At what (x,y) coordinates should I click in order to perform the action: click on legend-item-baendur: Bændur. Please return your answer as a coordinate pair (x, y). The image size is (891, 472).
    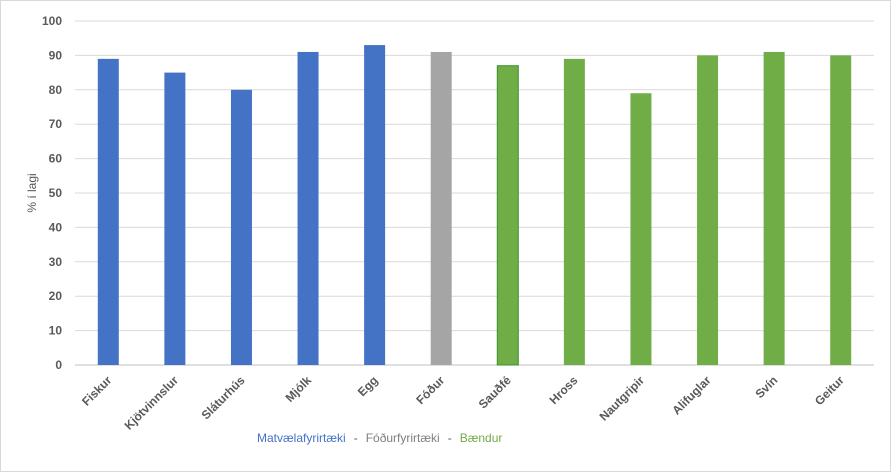
    Looking at the image, I should click on (481, 438).